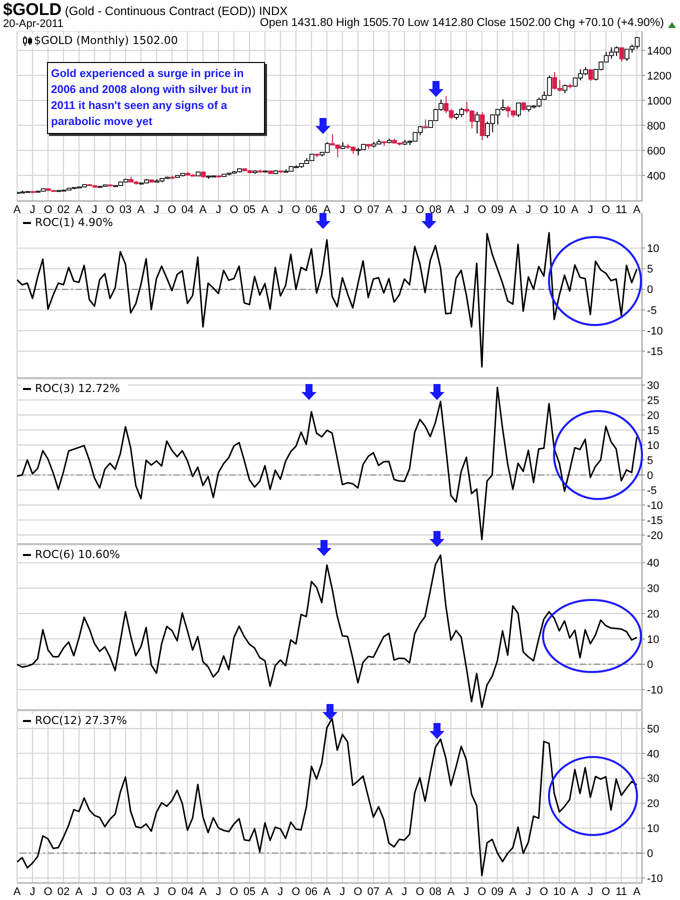 The height and width of the screenshot is (900, 680). I want to click on y-tick-label: 1200, so click(659, 76).